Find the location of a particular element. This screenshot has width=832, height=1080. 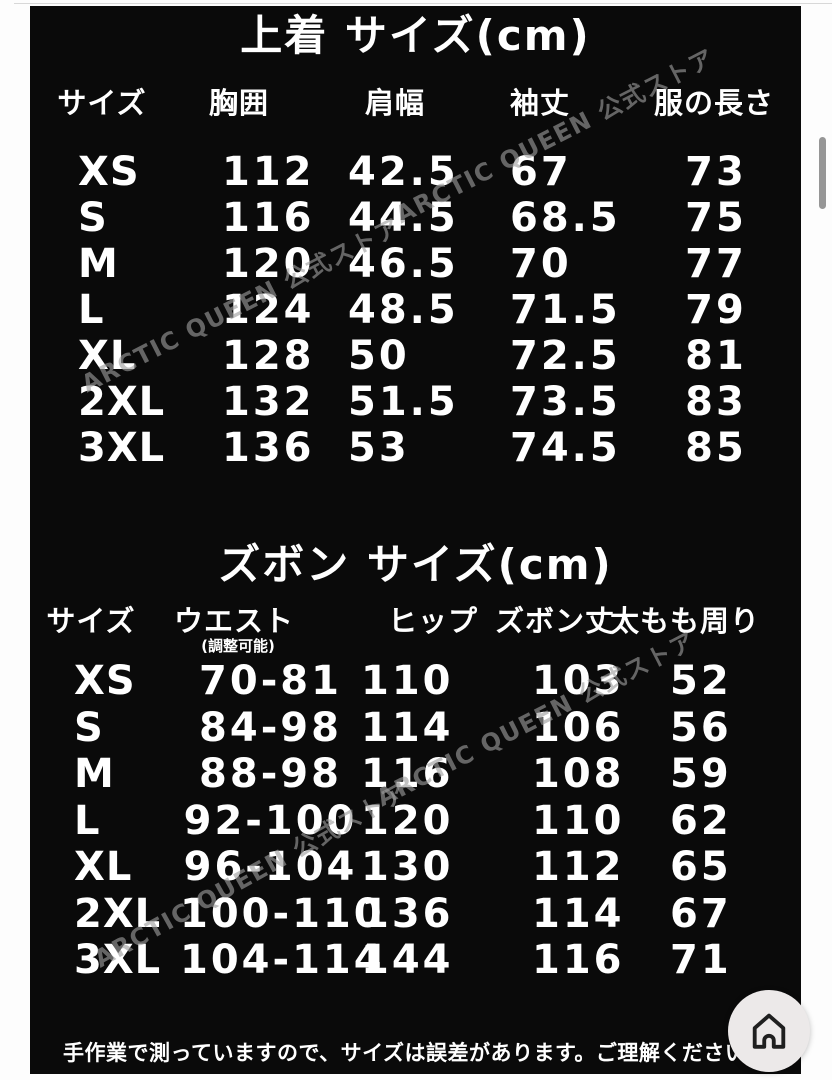

header-hip: ヒップ is located at coordinates (433, 621).